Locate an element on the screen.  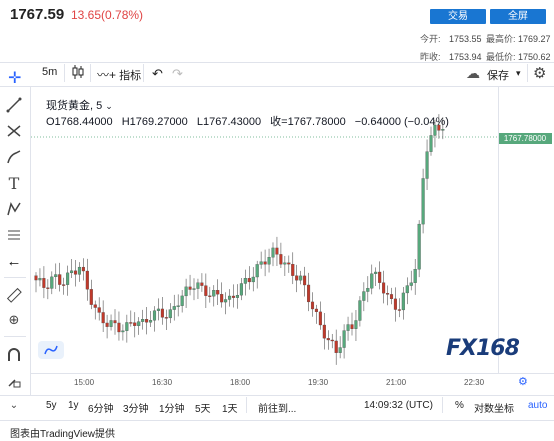
interval-selector: 5m is located at coordinates (50, 72).